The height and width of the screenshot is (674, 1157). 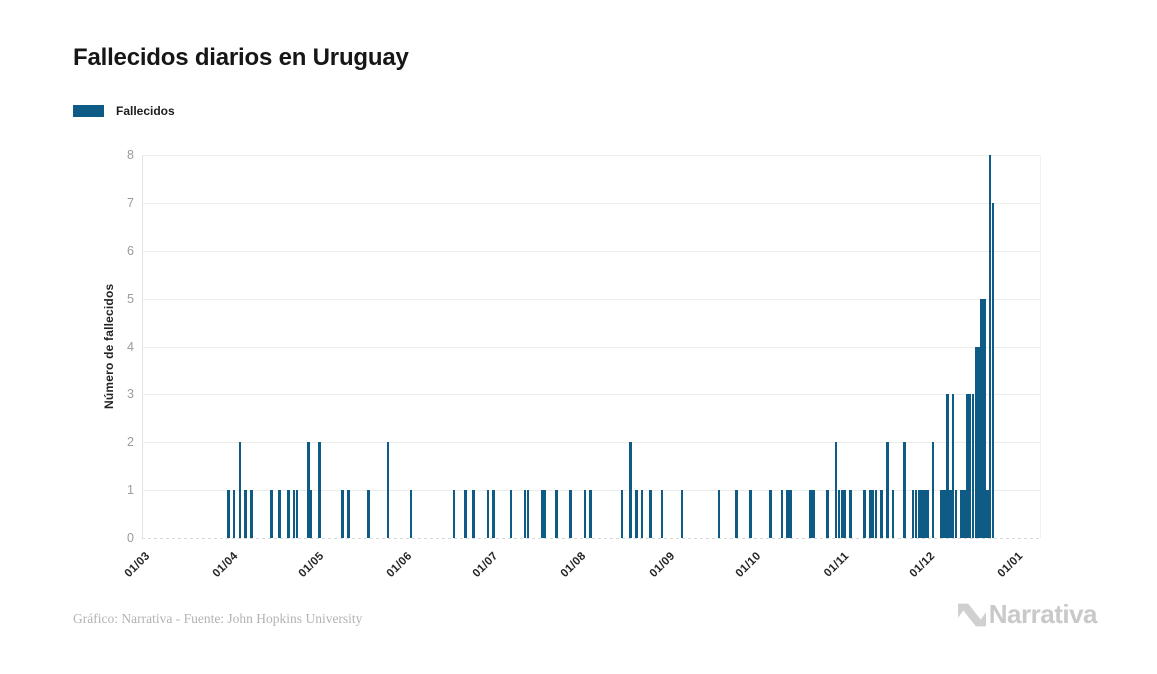 I want to click on narrativa-logo: Narrativa, so click(x=1027, y=614).